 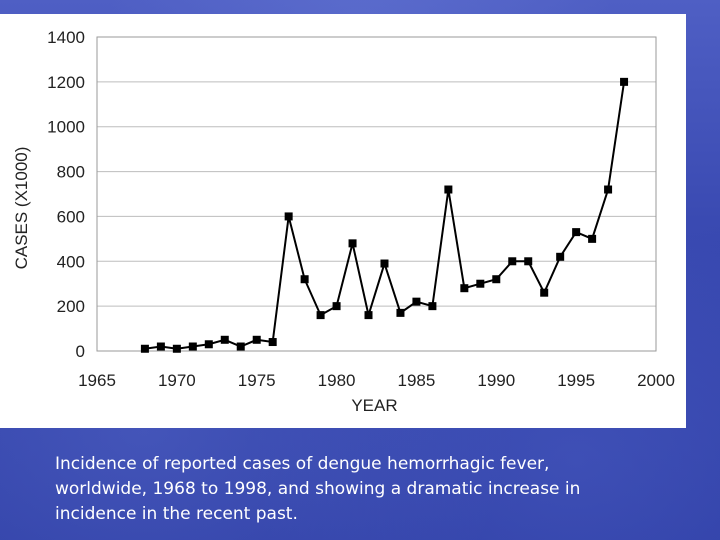 What do you see at coordinates (71, 172) in the screenshot?
I see `y-tick-label: 800` at bounding box center [71, 172].